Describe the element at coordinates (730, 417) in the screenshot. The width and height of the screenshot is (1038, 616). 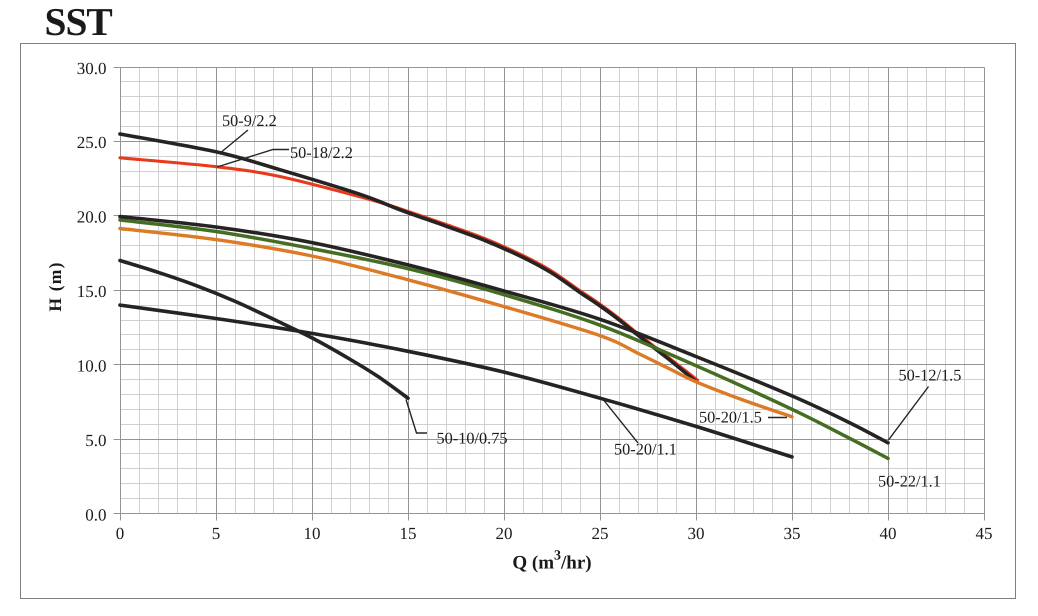
I see `svg-text: 50-20/1.5` at that location.